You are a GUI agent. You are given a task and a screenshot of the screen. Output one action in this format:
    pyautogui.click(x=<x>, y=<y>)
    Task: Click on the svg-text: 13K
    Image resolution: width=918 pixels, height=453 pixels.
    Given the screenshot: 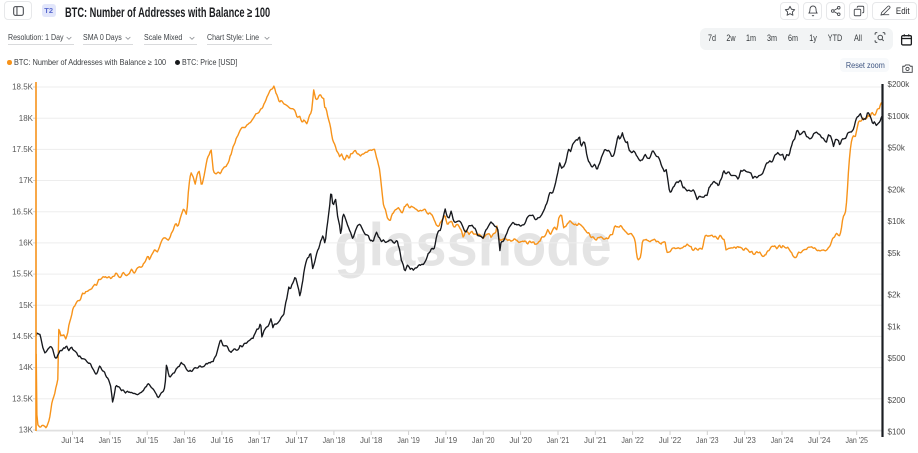 What is the action you would take?
    pyautogui.click(x=26, y=430)
    